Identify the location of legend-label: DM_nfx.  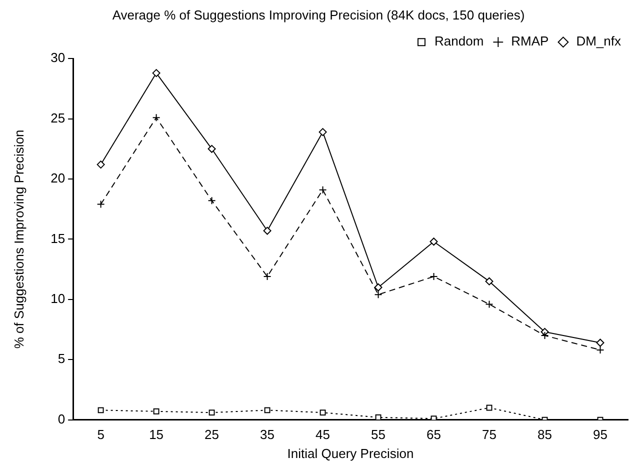
(599, 41).